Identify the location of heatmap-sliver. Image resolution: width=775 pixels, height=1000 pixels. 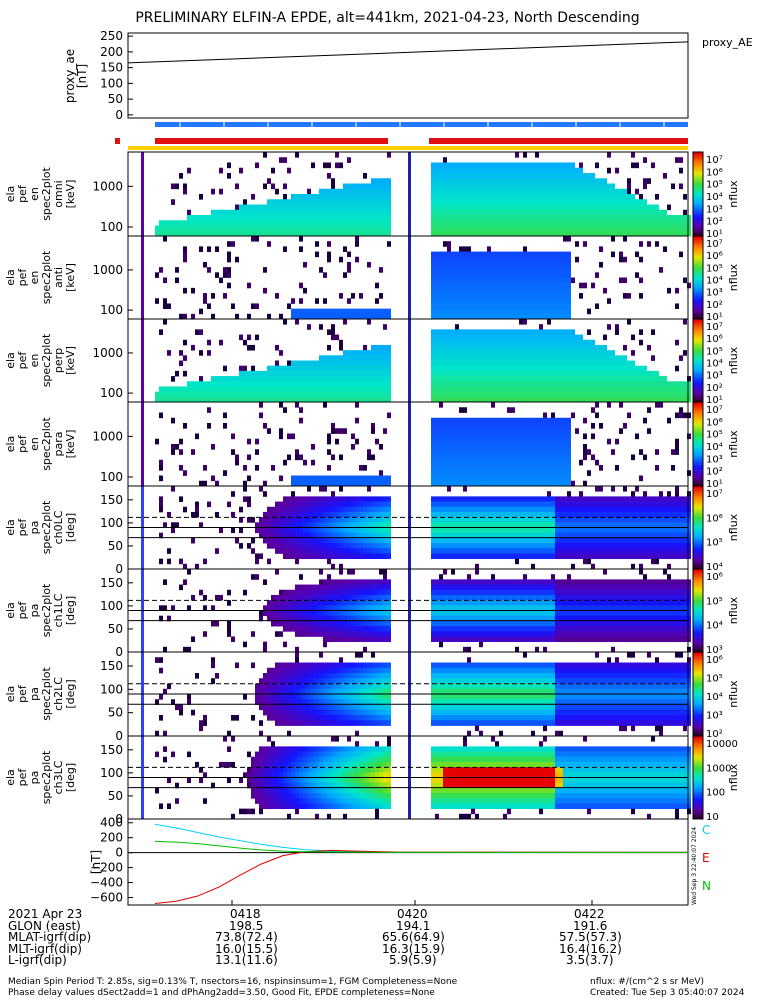
(142, 277).